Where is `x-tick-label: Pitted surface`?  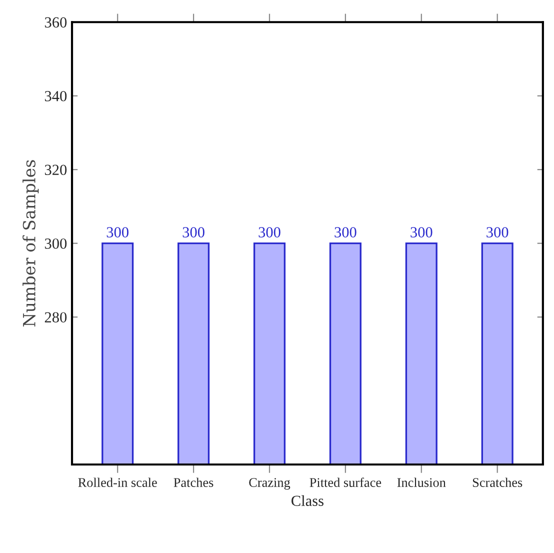 x-tick-label: Pitted surface is located at coordinates (346, 482).